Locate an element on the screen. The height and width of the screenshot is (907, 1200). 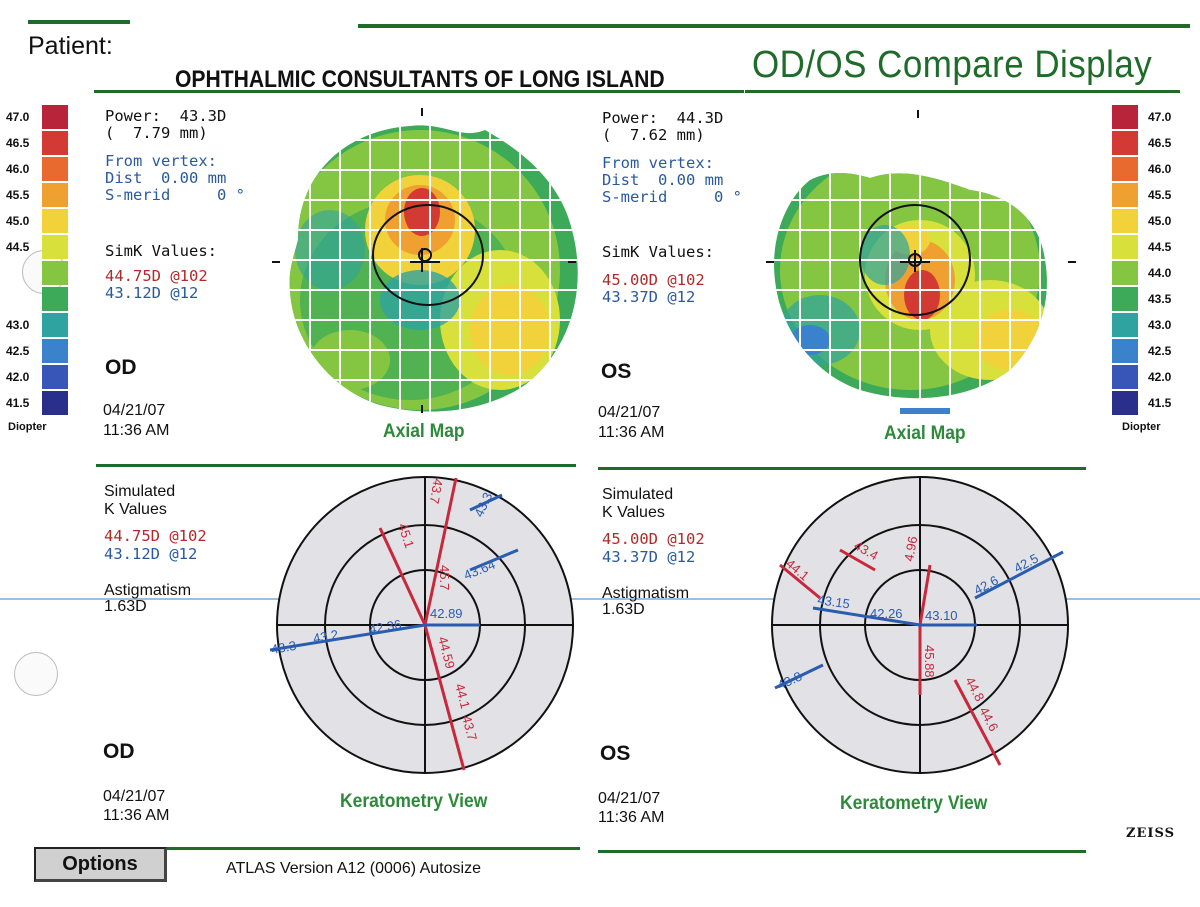
od-dist: Dist 0.00 mm is located at coordinates (166, 178).